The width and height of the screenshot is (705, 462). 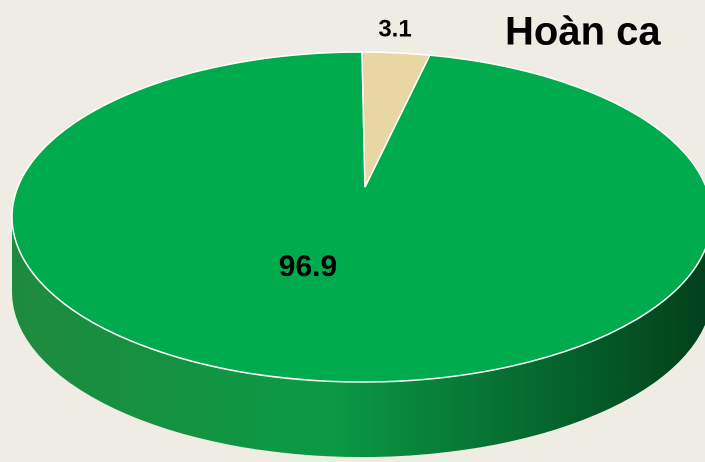 I want to click on pie-slice, so click(x=396, y=119).